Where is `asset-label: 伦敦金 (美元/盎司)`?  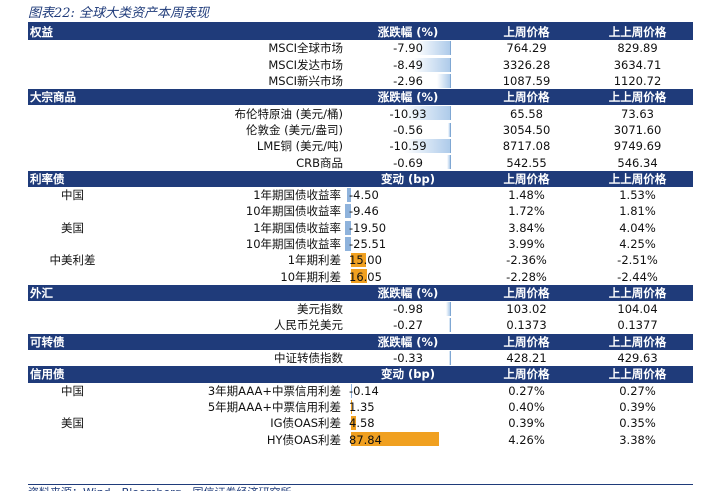 asset-label: 伦敦金 (美元/盎司) is located at coordinates (295, 129).